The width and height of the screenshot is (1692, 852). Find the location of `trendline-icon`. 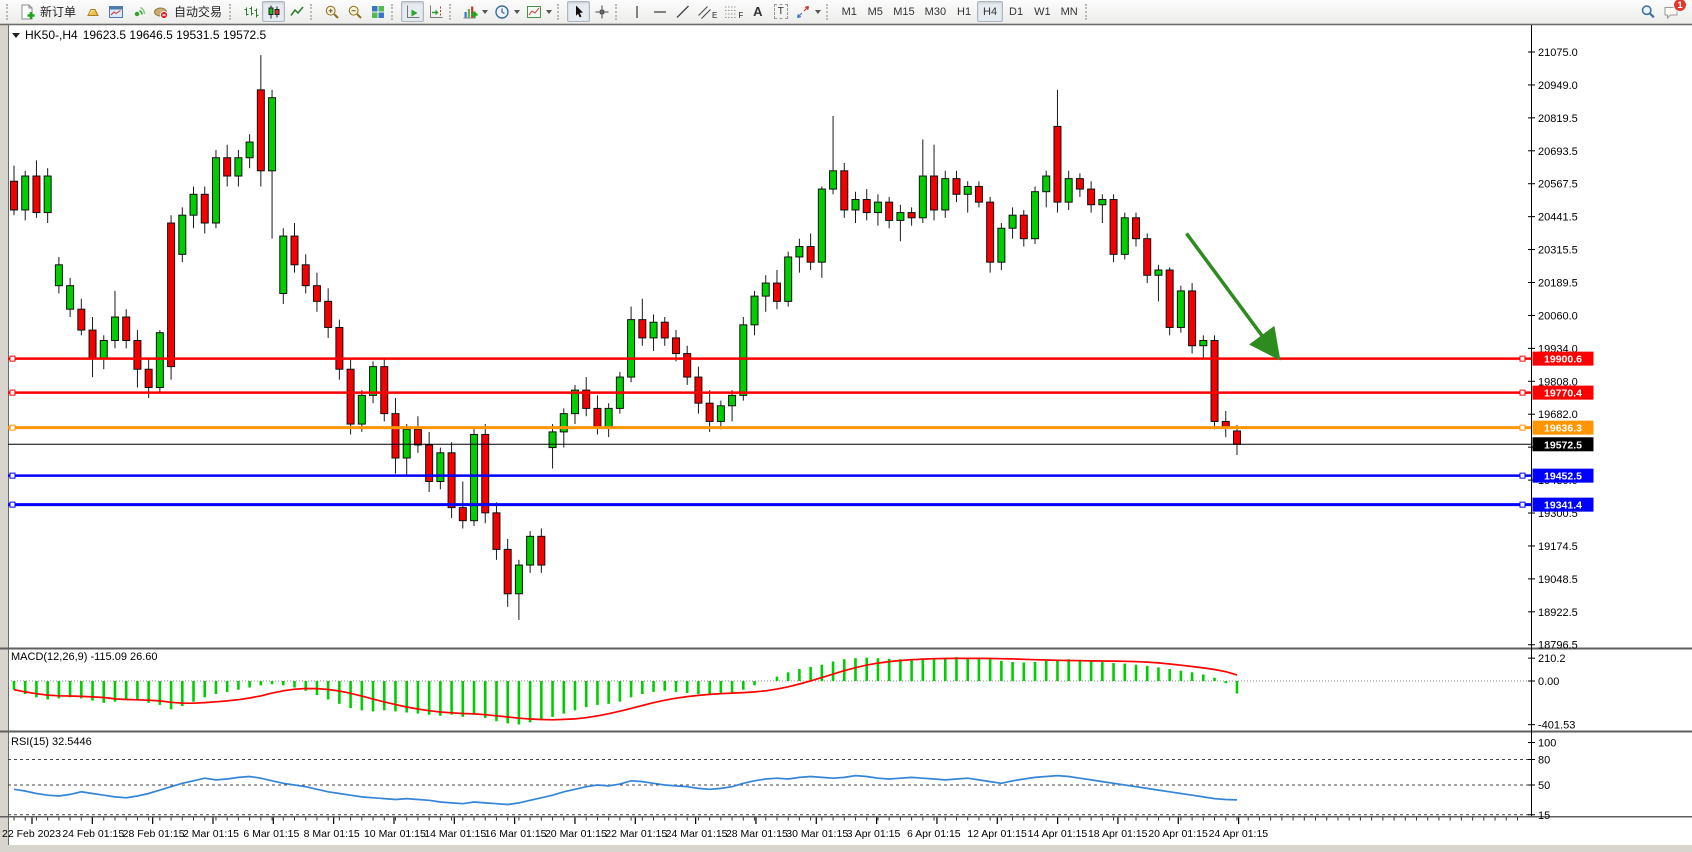

trendline-icon is located at coordinates (682, 11).